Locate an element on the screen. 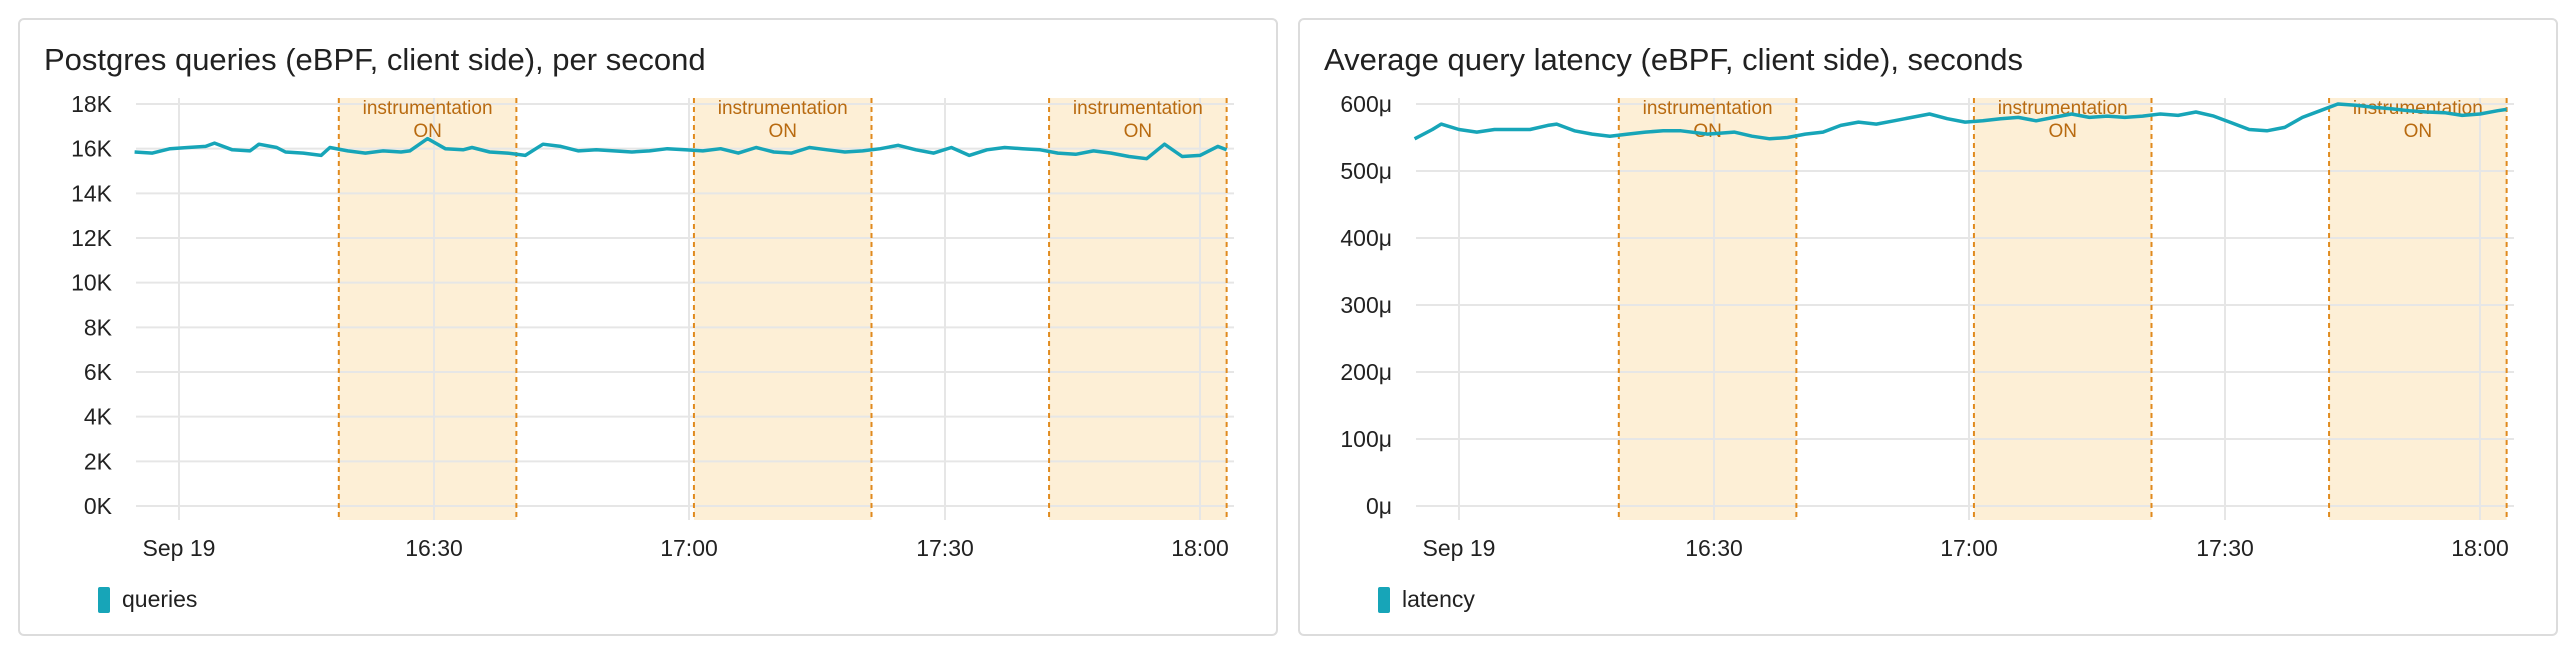 This screenshot has height=656, width=2576. y-tick-label: 200μ is located at coordinates (1366, 372).